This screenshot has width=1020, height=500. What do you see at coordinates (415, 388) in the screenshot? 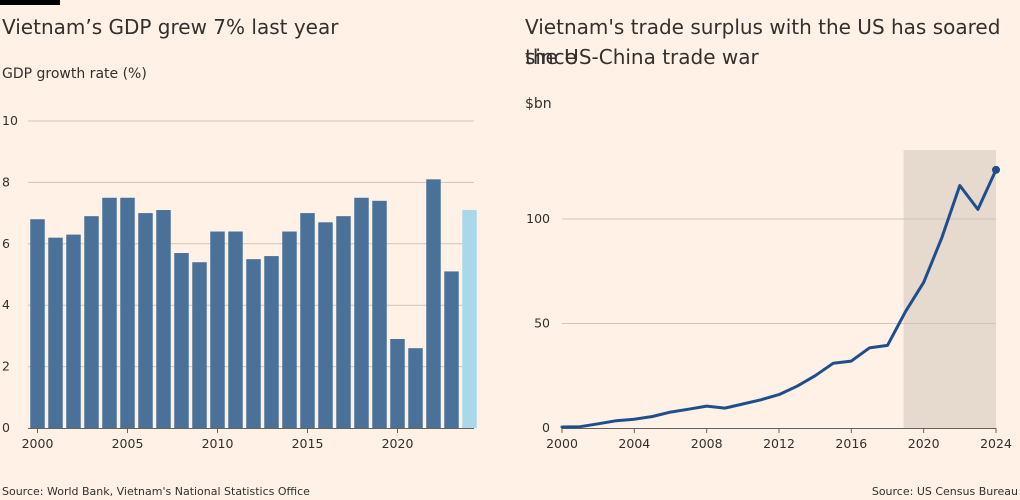
I see `bar-2021` at bounding box center [415, 388].